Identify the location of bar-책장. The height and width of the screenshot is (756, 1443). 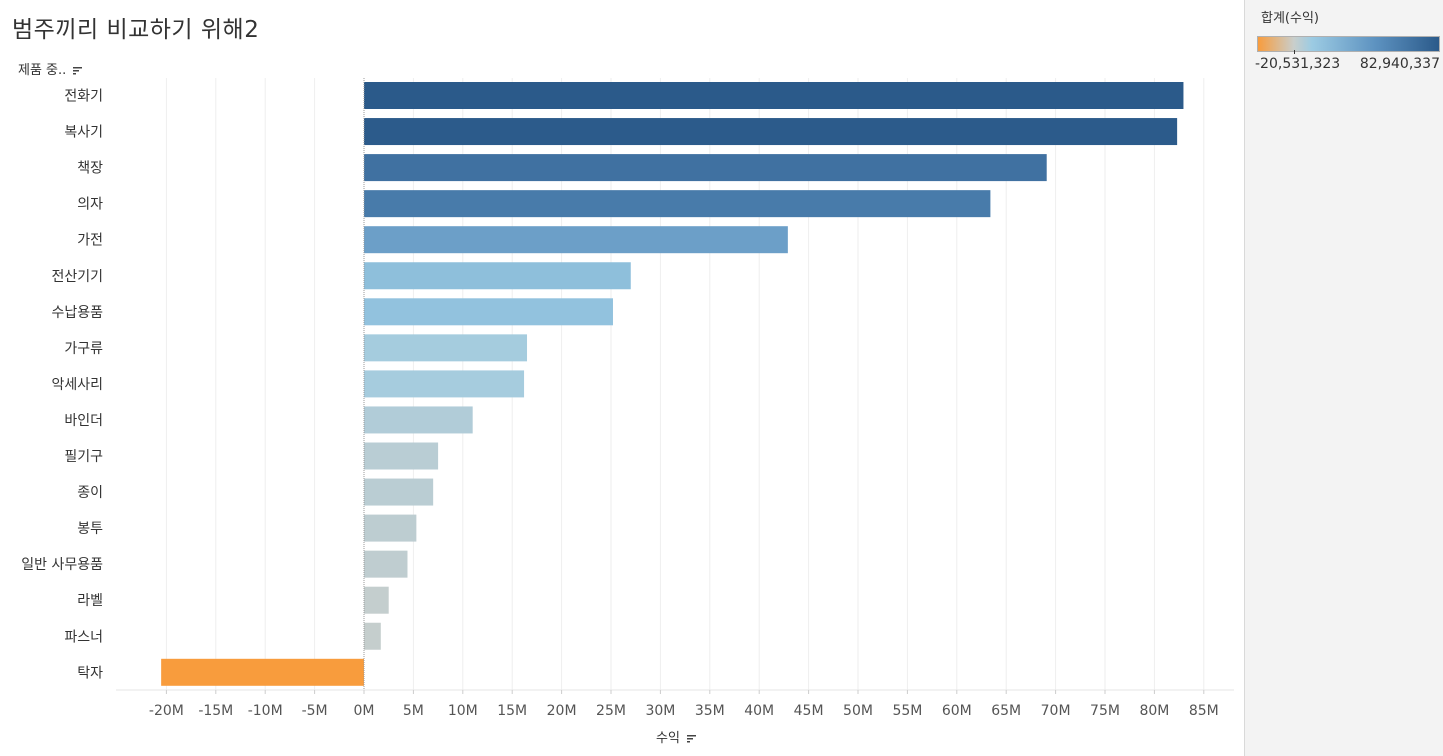
(705, 168).